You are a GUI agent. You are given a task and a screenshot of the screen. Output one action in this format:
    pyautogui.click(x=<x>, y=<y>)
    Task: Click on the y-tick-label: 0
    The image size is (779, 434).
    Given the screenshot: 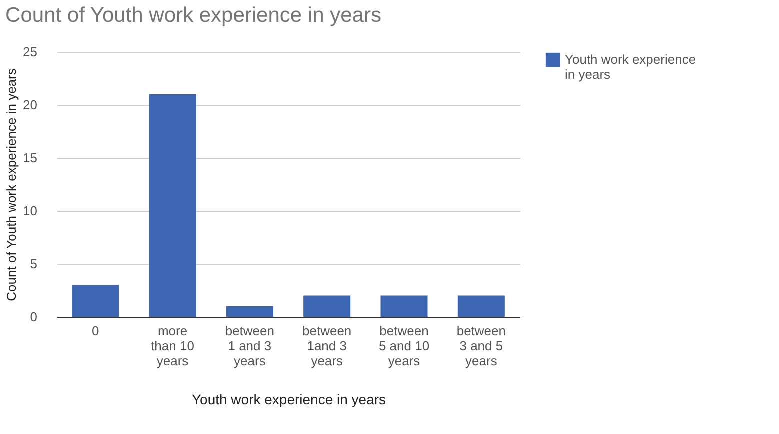 What is the action you would take?
    pyautogui.click(x=34, y=317)
    